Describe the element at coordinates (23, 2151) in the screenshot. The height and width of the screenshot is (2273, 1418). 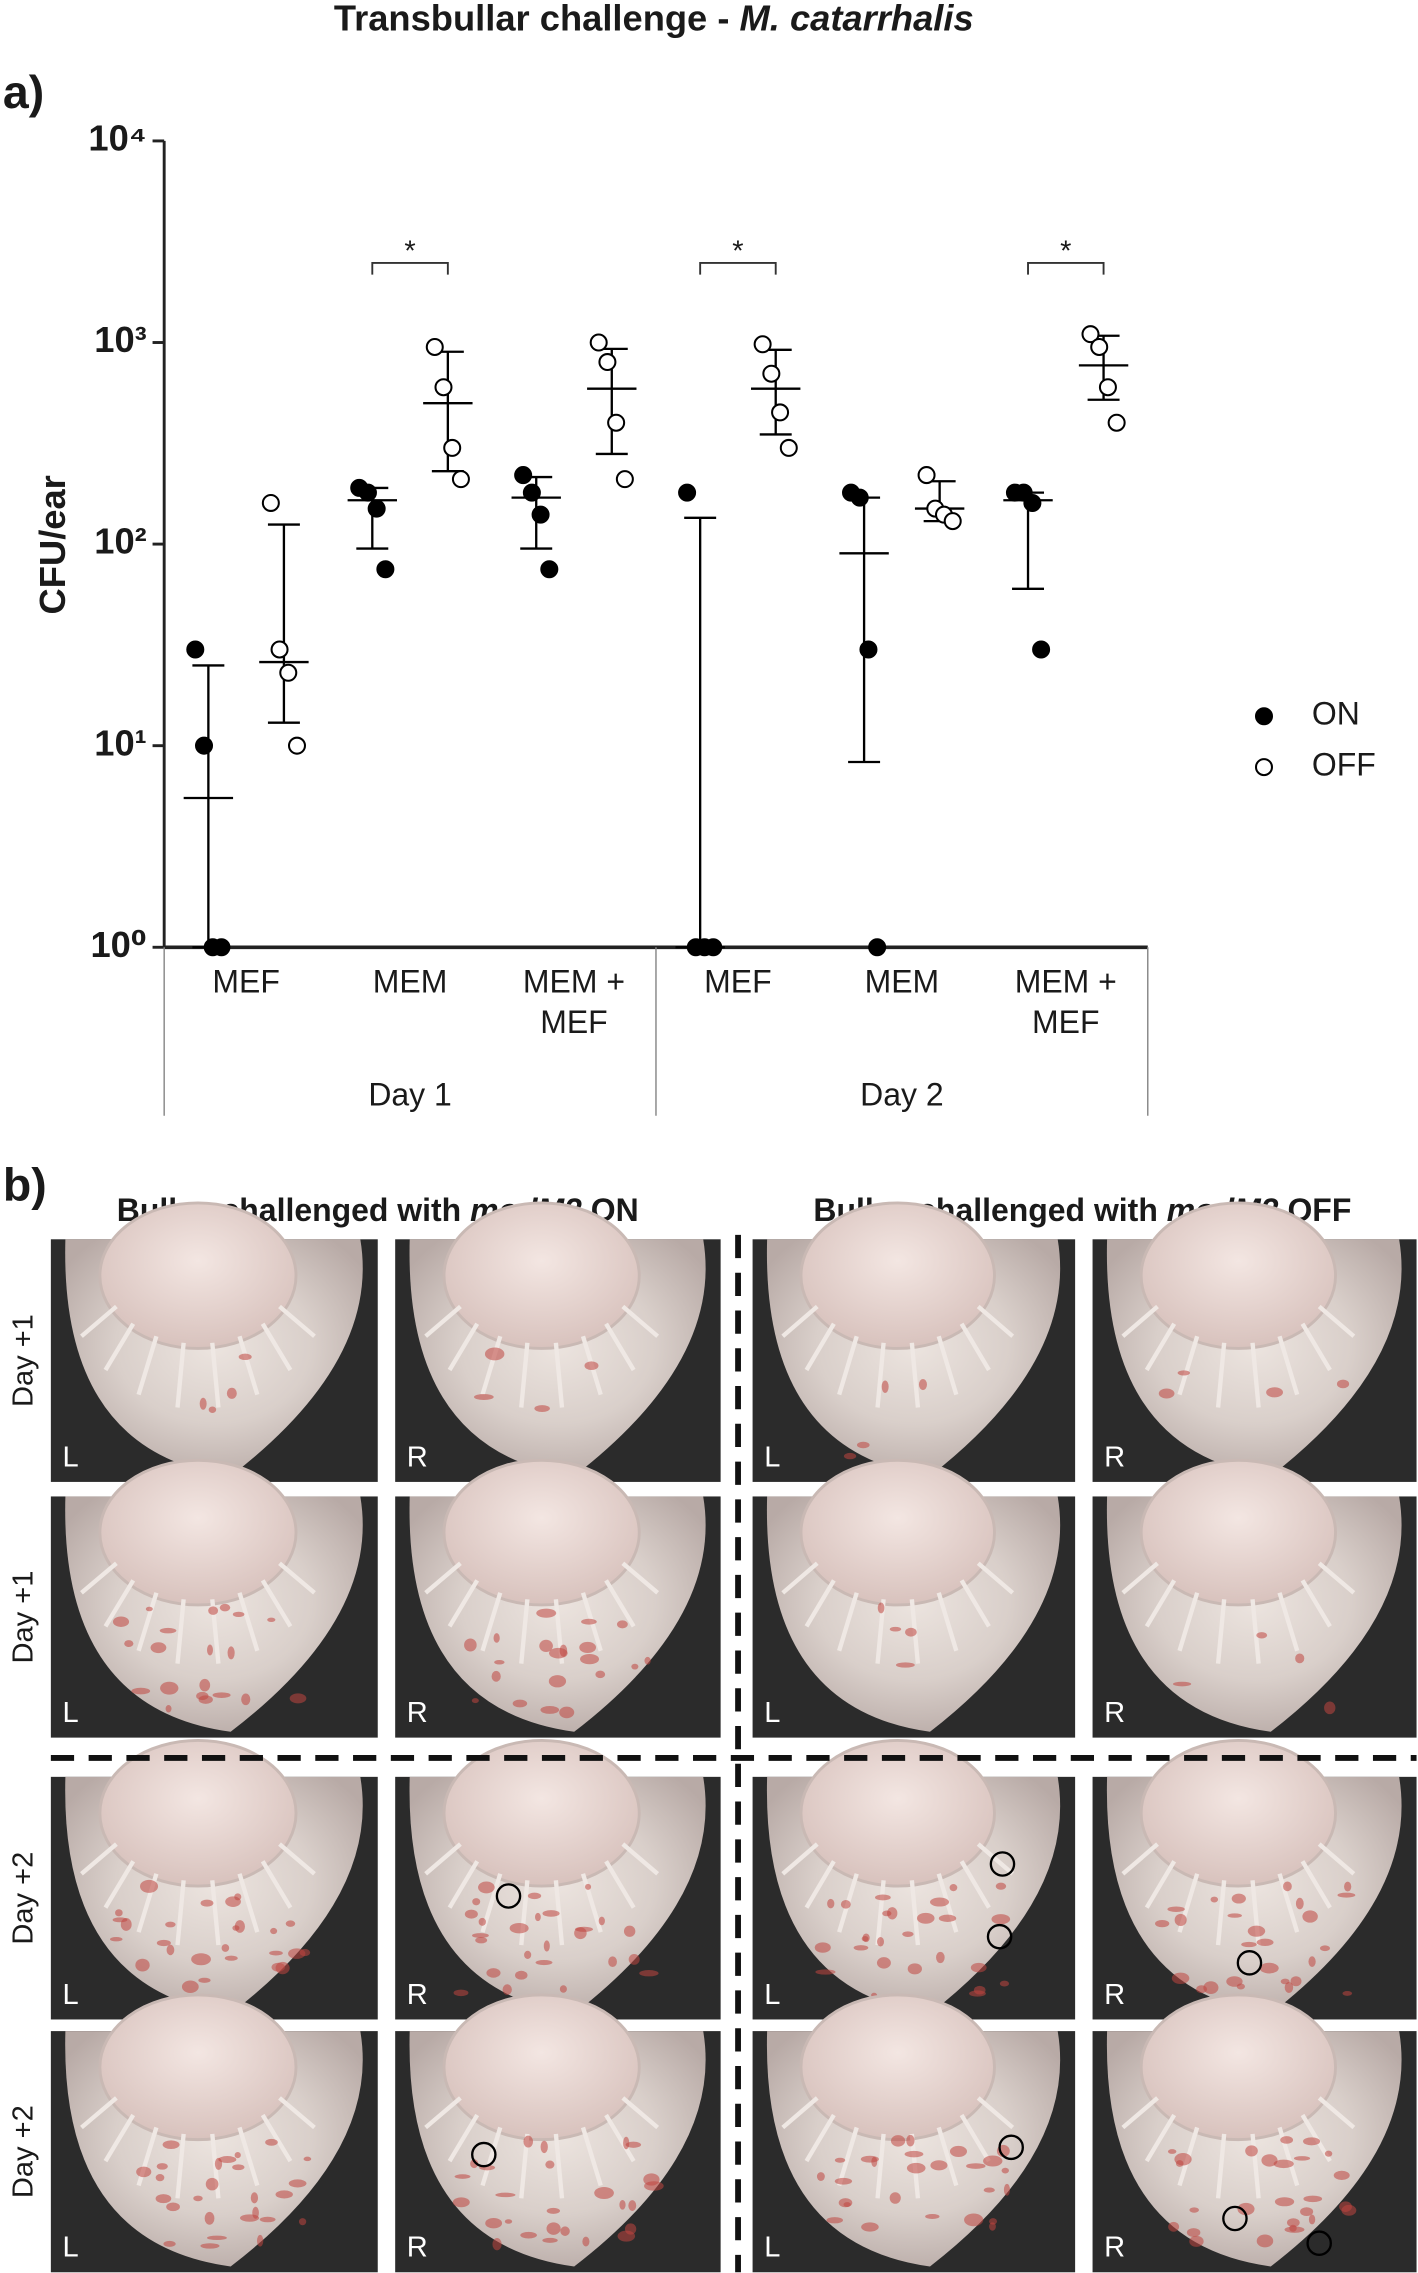
I see `row-label: Day +2` at that location.